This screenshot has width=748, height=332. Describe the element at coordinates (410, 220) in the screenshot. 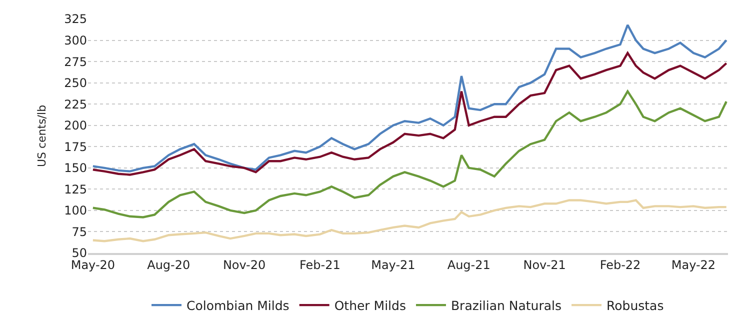

I see `line-series` at that location.